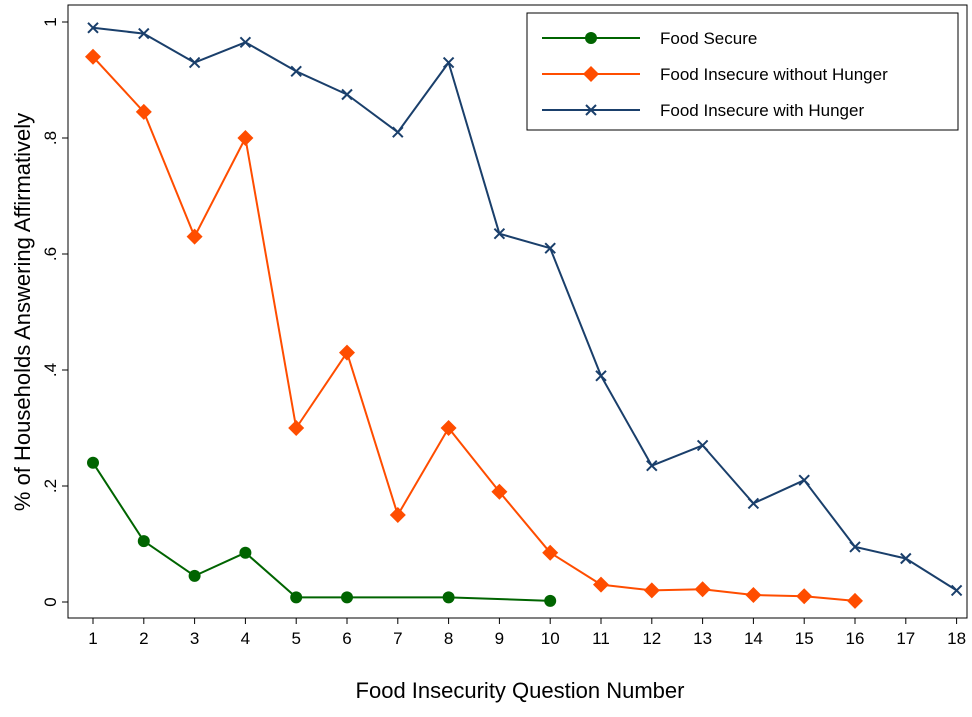 Image resolution: width=972 pixels, height=717 pixels. I want to click on legend-label: Food Secure, so click(708, 38).